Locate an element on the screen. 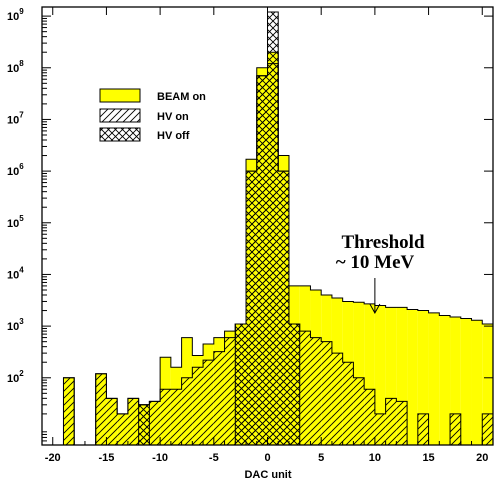 This screenshot has height=490, width=495. x-tick-label: 10 is located at coordinates (375, 458).